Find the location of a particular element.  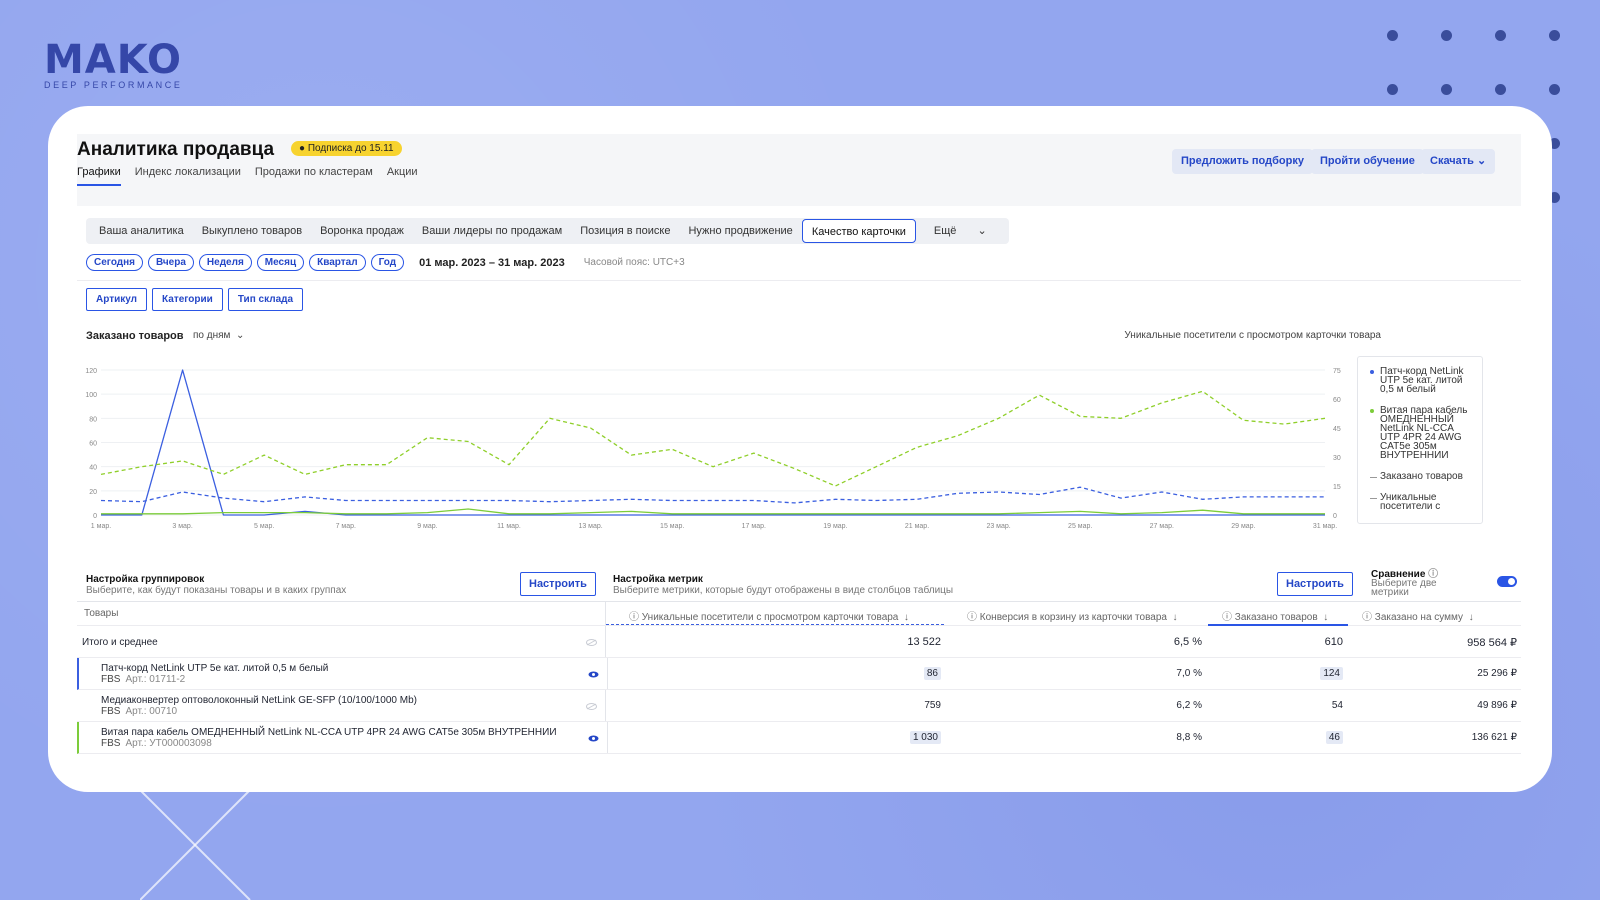

timezone-label: Часовой пояс: UTC+3 is located at coordinates (634, 262).